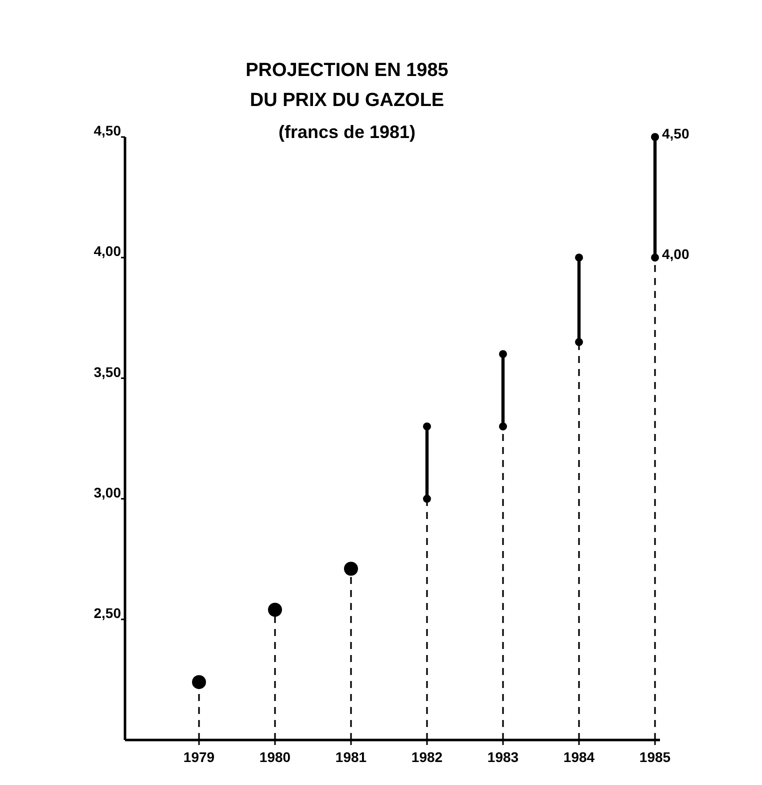 This screenshot has width=762, height=785. What do you see at coordinates (655, 757) in the screenshot?
I see `x-tick-label: 1985` at bounding box center [655, 757].